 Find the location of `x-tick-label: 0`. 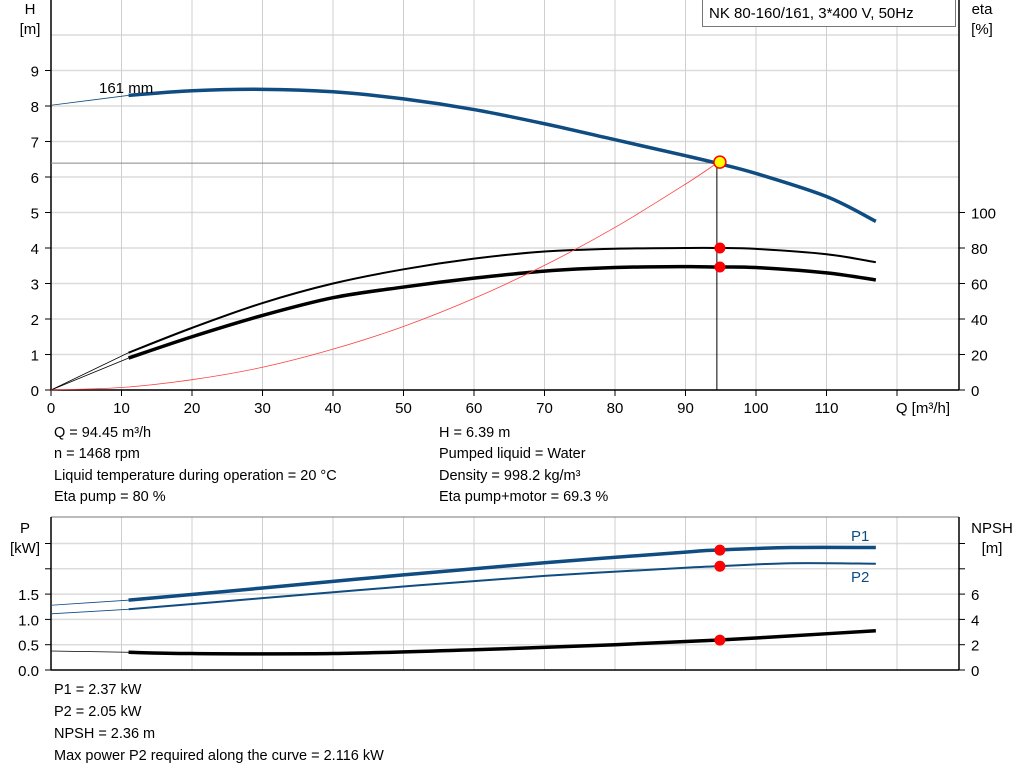

x-tick-label: 0 is located at coordinates (51, 408).